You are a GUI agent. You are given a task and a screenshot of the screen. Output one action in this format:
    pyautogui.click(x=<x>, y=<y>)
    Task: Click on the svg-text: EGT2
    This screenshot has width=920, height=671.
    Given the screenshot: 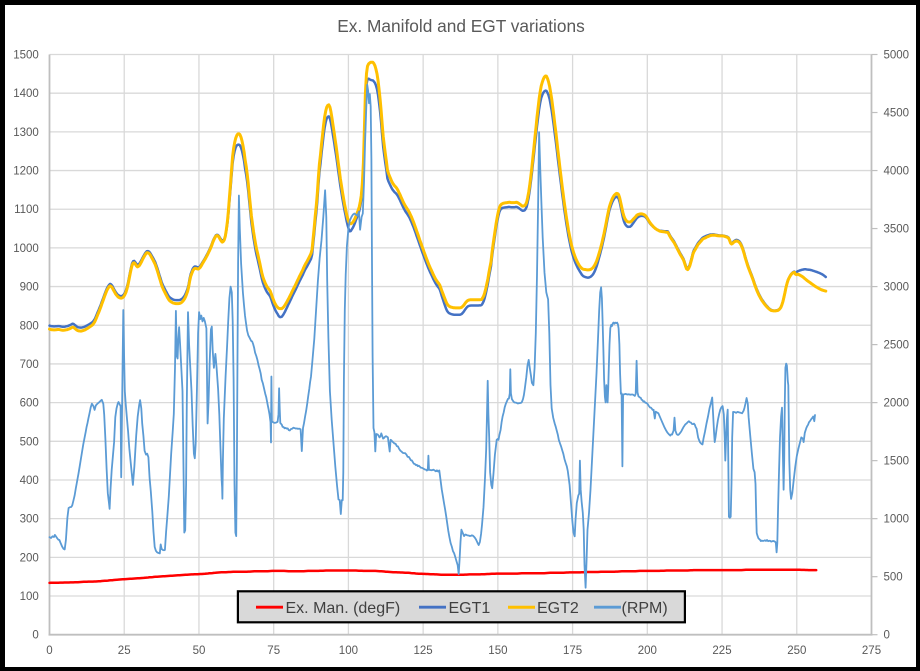 What is the action you would take?
    pyautogui.click(x=558, y=608)
    